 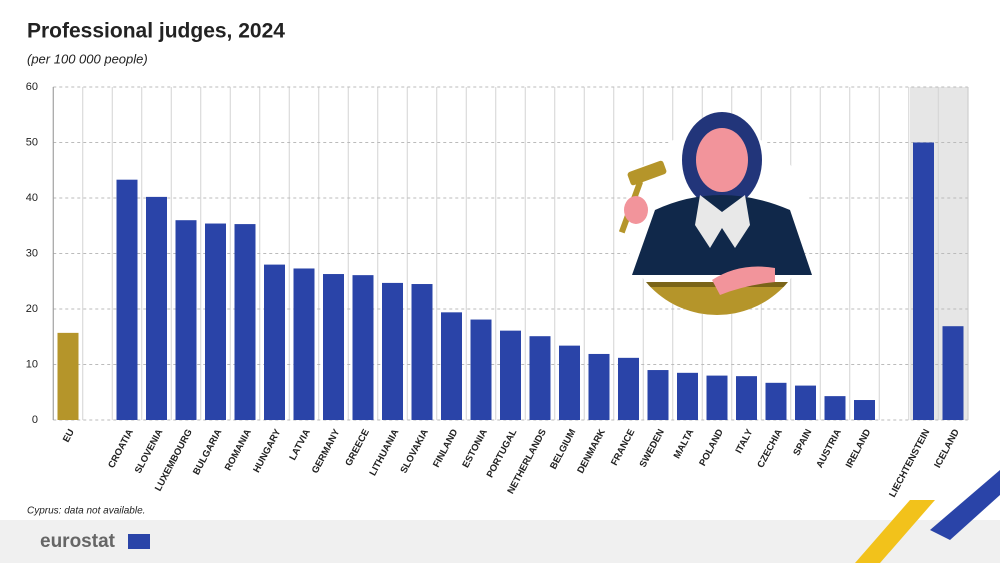 I want to click on gavel-head, so click(x=647, y=173).